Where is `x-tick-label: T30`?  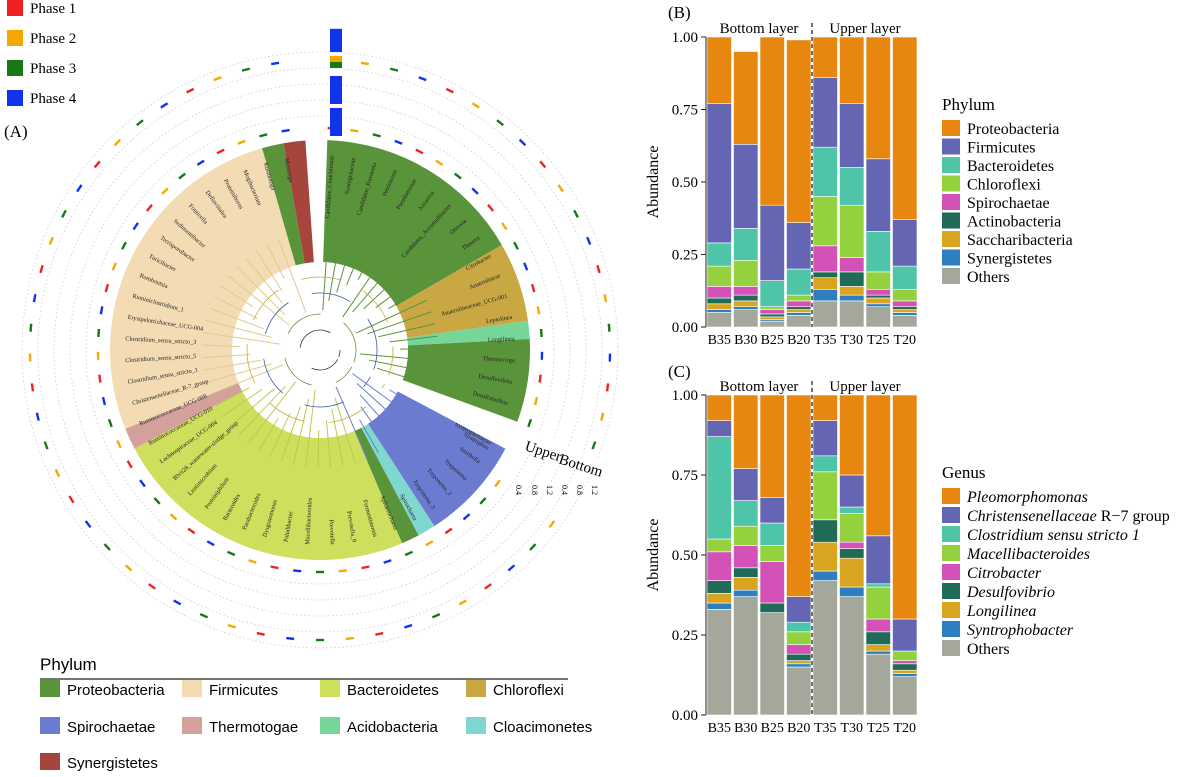
x-tick-label: T30 is located at coordinates (851, 728).